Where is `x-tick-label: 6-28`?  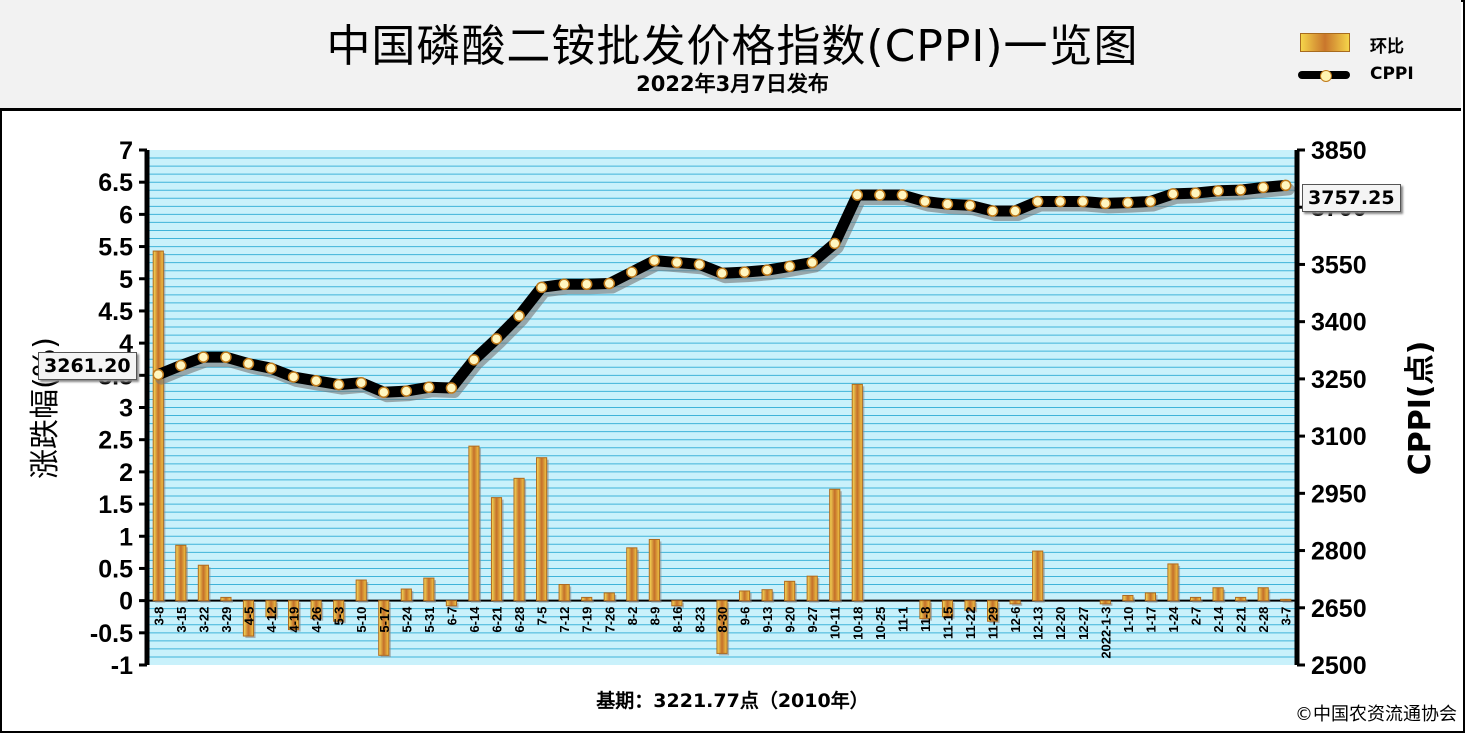
x-tick-label: 6-28 is located at coordinates (519, 620).